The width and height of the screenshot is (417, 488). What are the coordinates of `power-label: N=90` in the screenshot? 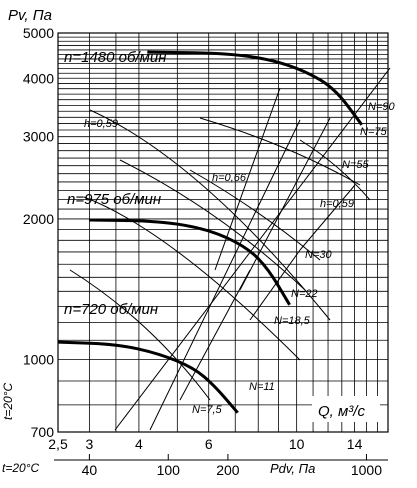 It's located at (381, 107).